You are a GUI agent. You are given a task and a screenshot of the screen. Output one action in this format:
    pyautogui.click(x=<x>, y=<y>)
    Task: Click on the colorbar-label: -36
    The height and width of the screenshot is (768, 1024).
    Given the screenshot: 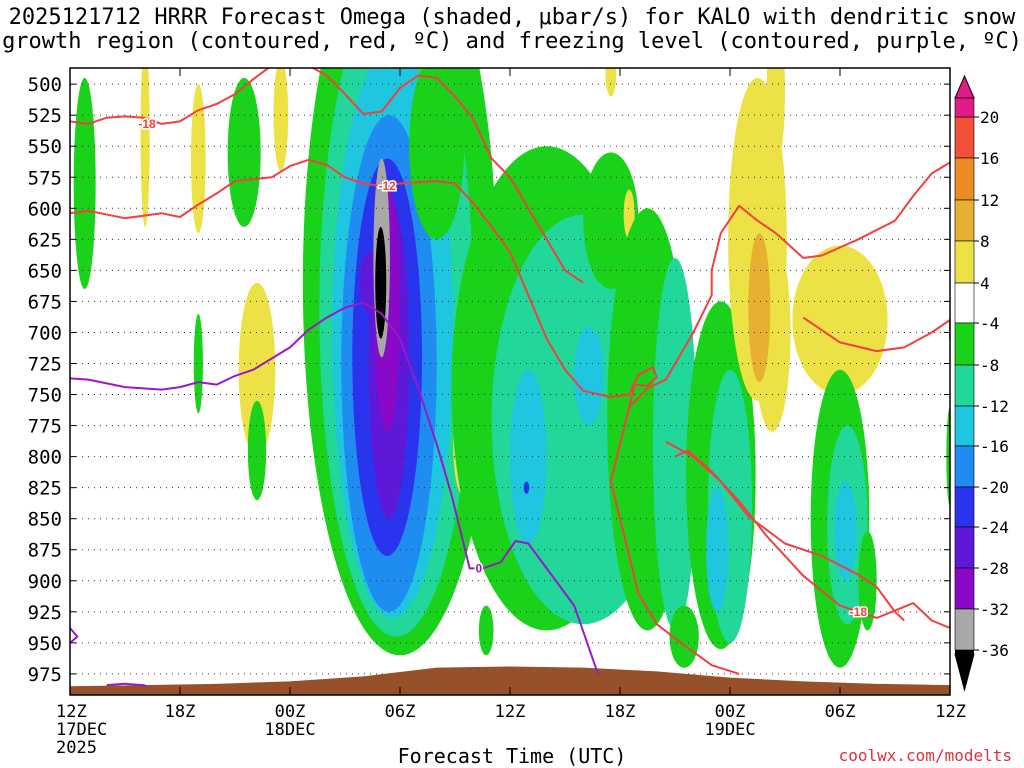 What is the action you would take?
    pyautogui.click(x=994, y=650)
    